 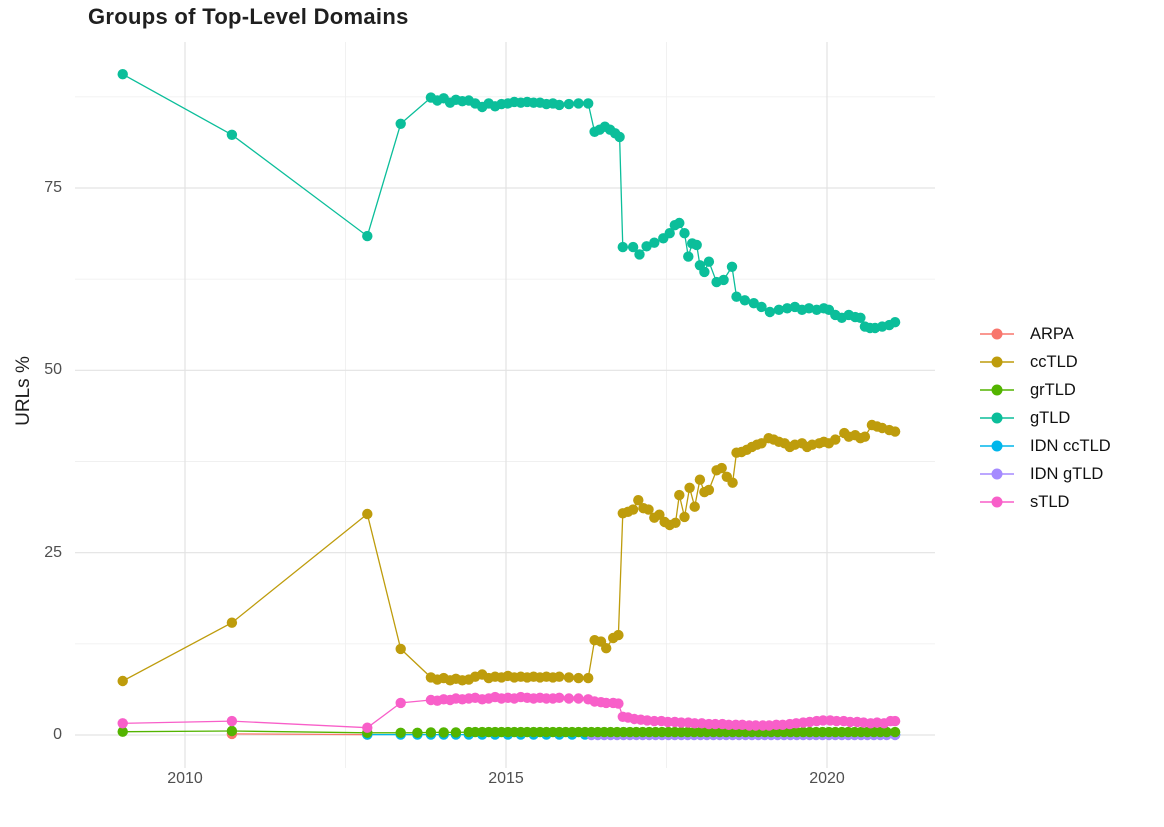 I want to click on x-tick-label: 2010, so click(x=185, y=778).